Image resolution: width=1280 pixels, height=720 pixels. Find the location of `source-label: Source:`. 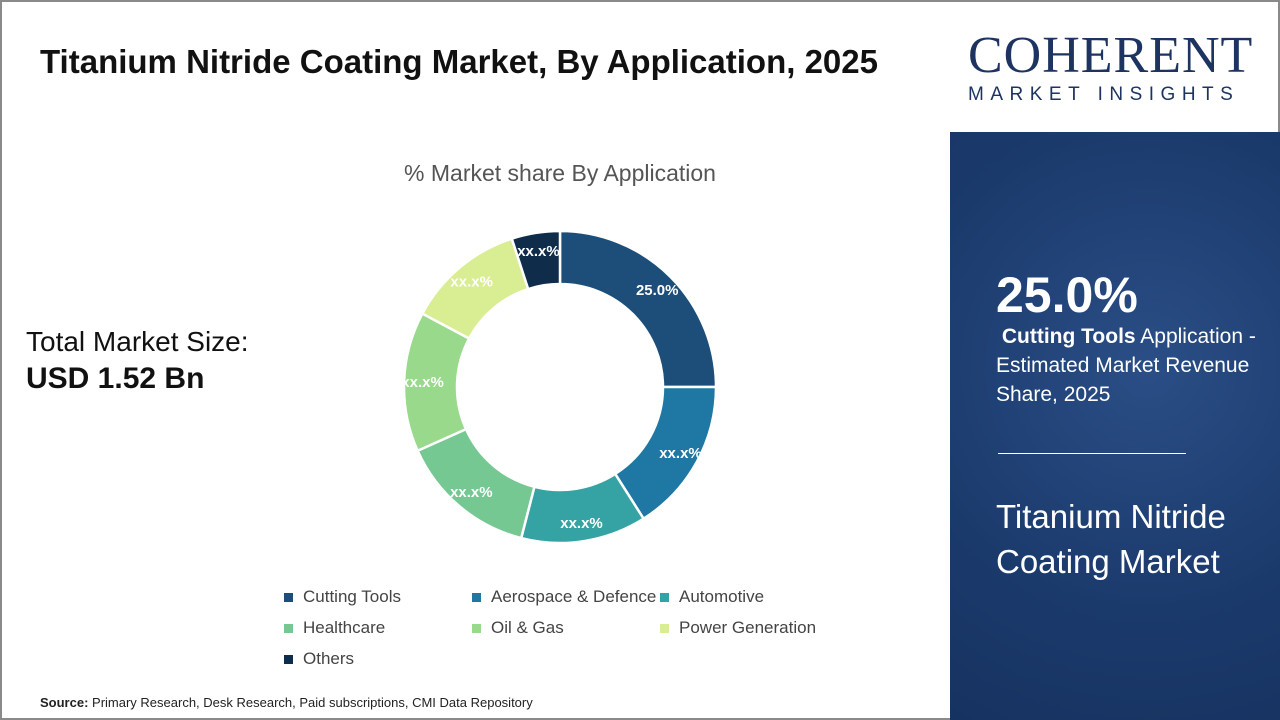

source-label: Source: is located at coordinates (64, 702).